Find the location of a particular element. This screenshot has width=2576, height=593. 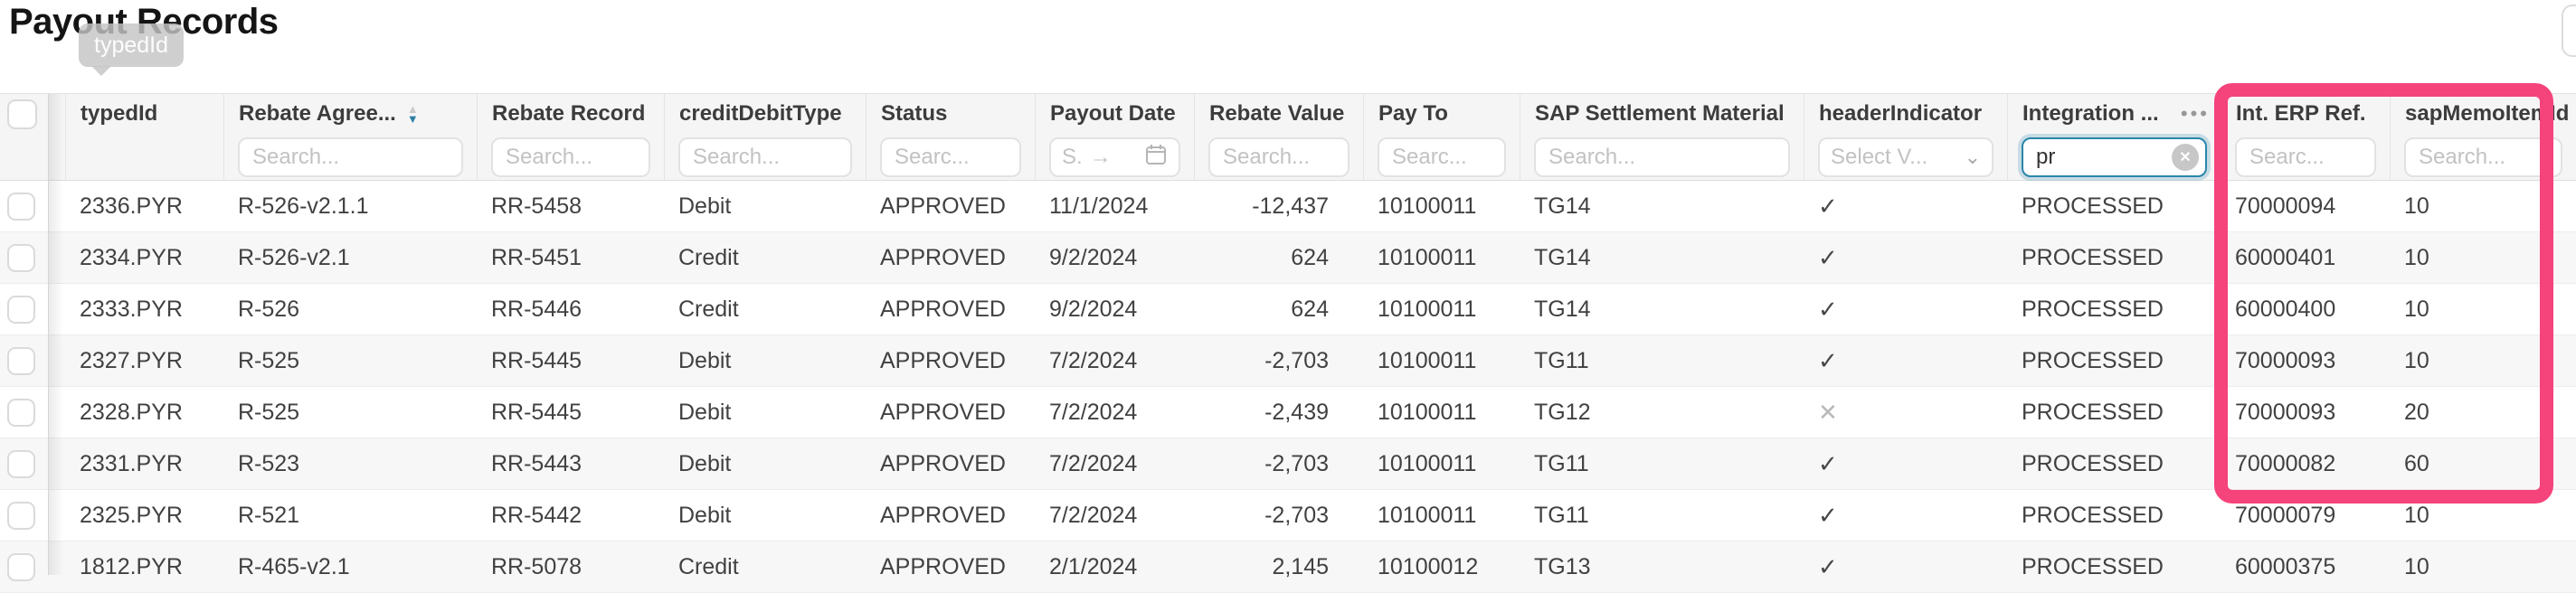

cell-rebateRecord: RR-5451 is located at coordinates (536, 257).